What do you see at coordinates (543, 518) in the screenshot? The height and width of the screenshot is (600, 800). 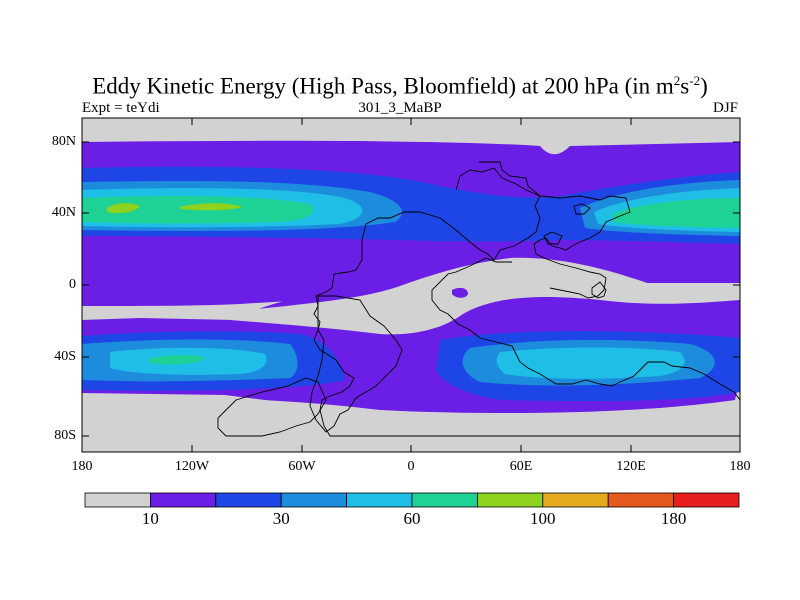 I see `colorbar-label: 100` at bounding box center [543, 518].